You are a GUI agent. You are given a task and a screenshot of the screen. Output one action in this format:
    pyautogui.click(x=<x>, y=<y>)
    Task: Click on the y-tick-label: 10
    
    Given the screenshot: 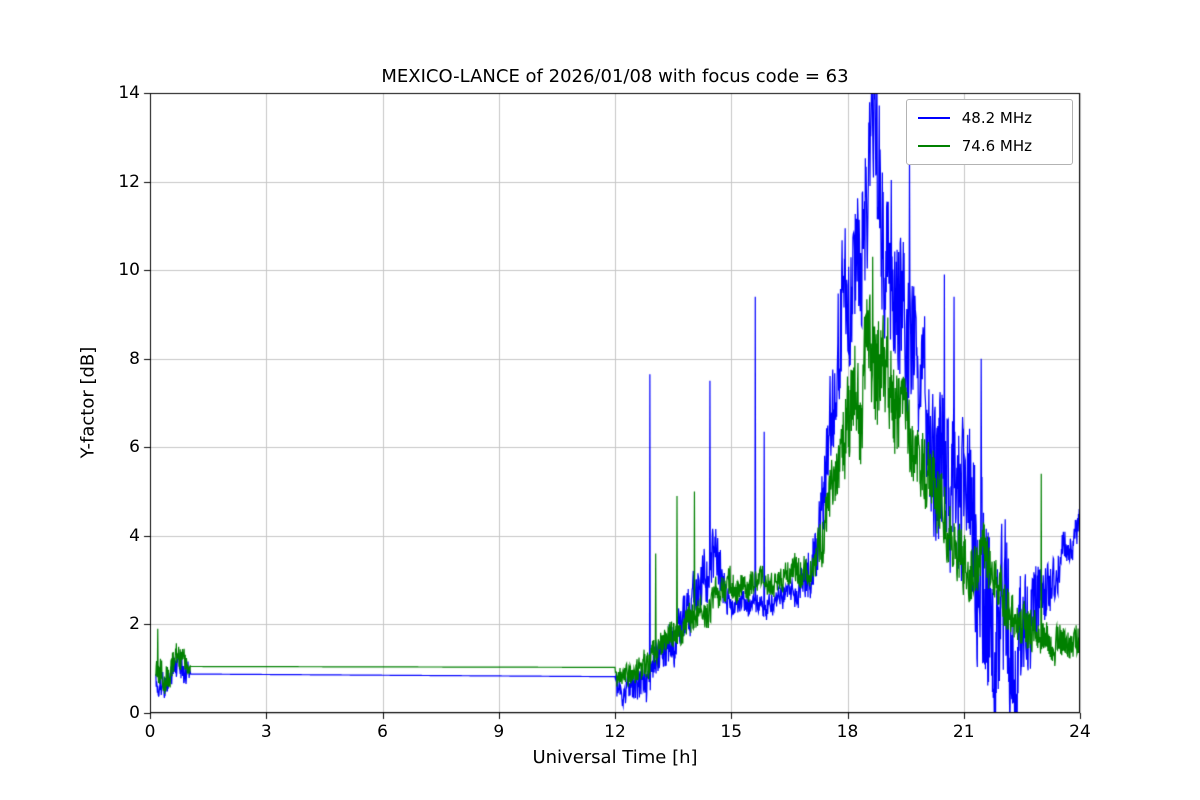 What is the action you would take?
    pyautogui.click(x=129, y=270)
    